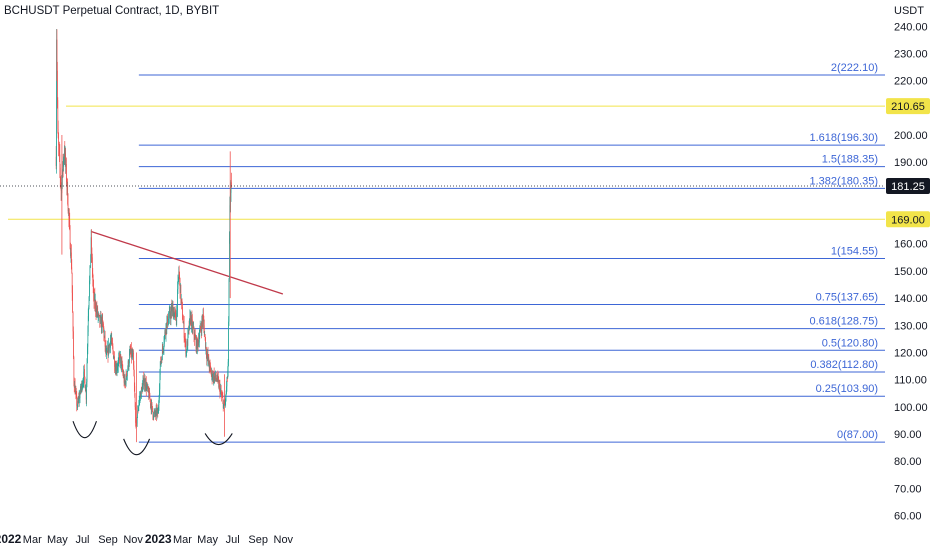  I want to click on price-tick-label: 230.00, so click(911, 54).